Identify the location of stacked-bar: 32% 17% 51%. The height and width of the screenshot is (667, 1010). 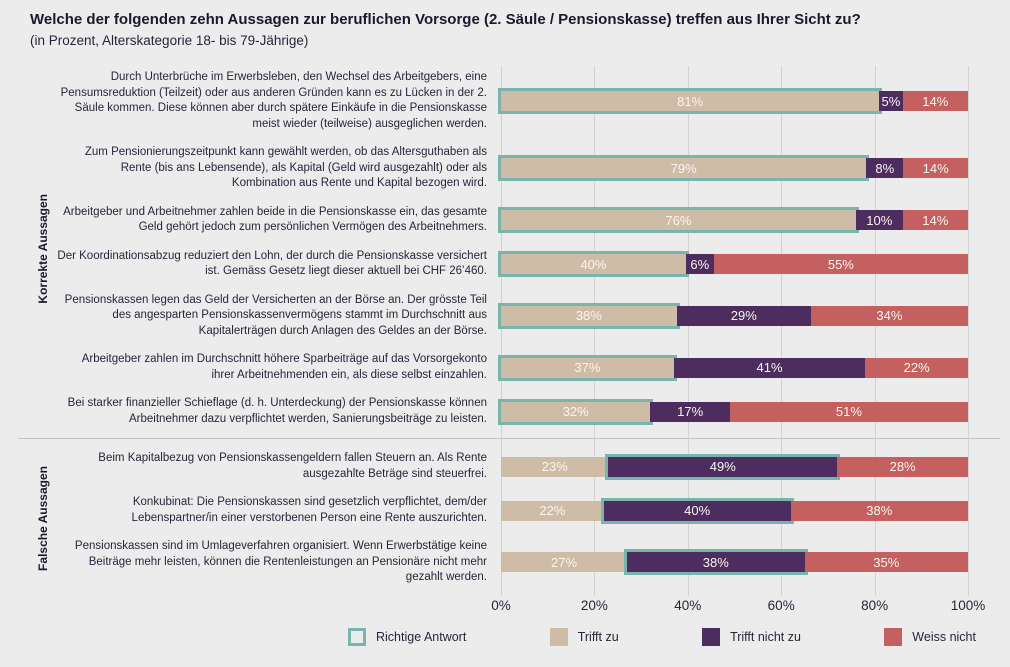
(732, 411).